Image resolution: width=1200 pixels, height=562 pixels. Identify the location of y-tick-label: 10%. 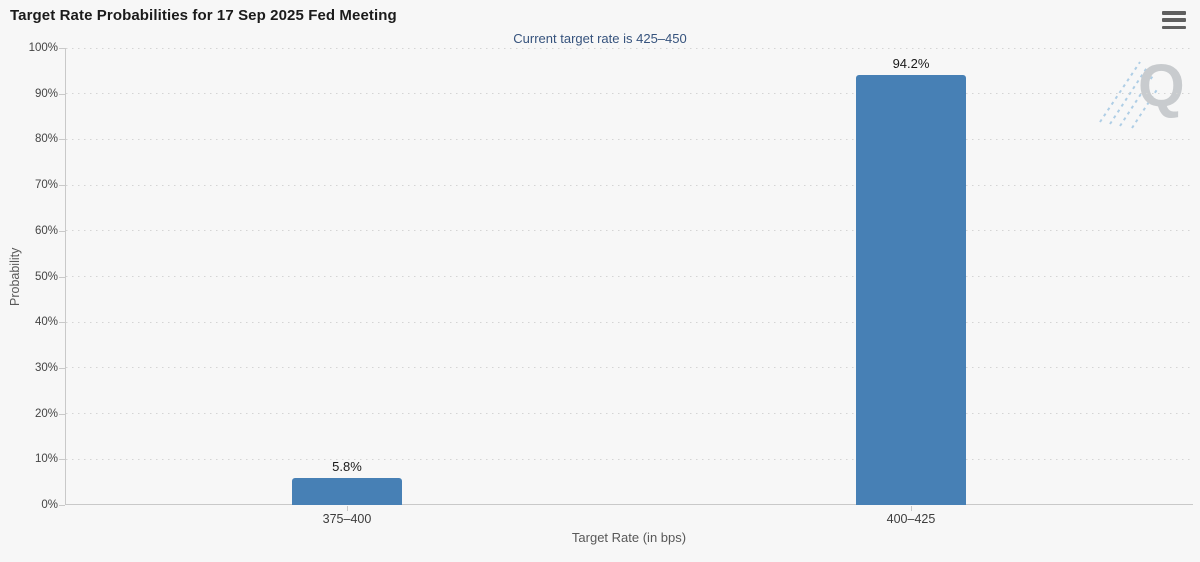
(46, 459).